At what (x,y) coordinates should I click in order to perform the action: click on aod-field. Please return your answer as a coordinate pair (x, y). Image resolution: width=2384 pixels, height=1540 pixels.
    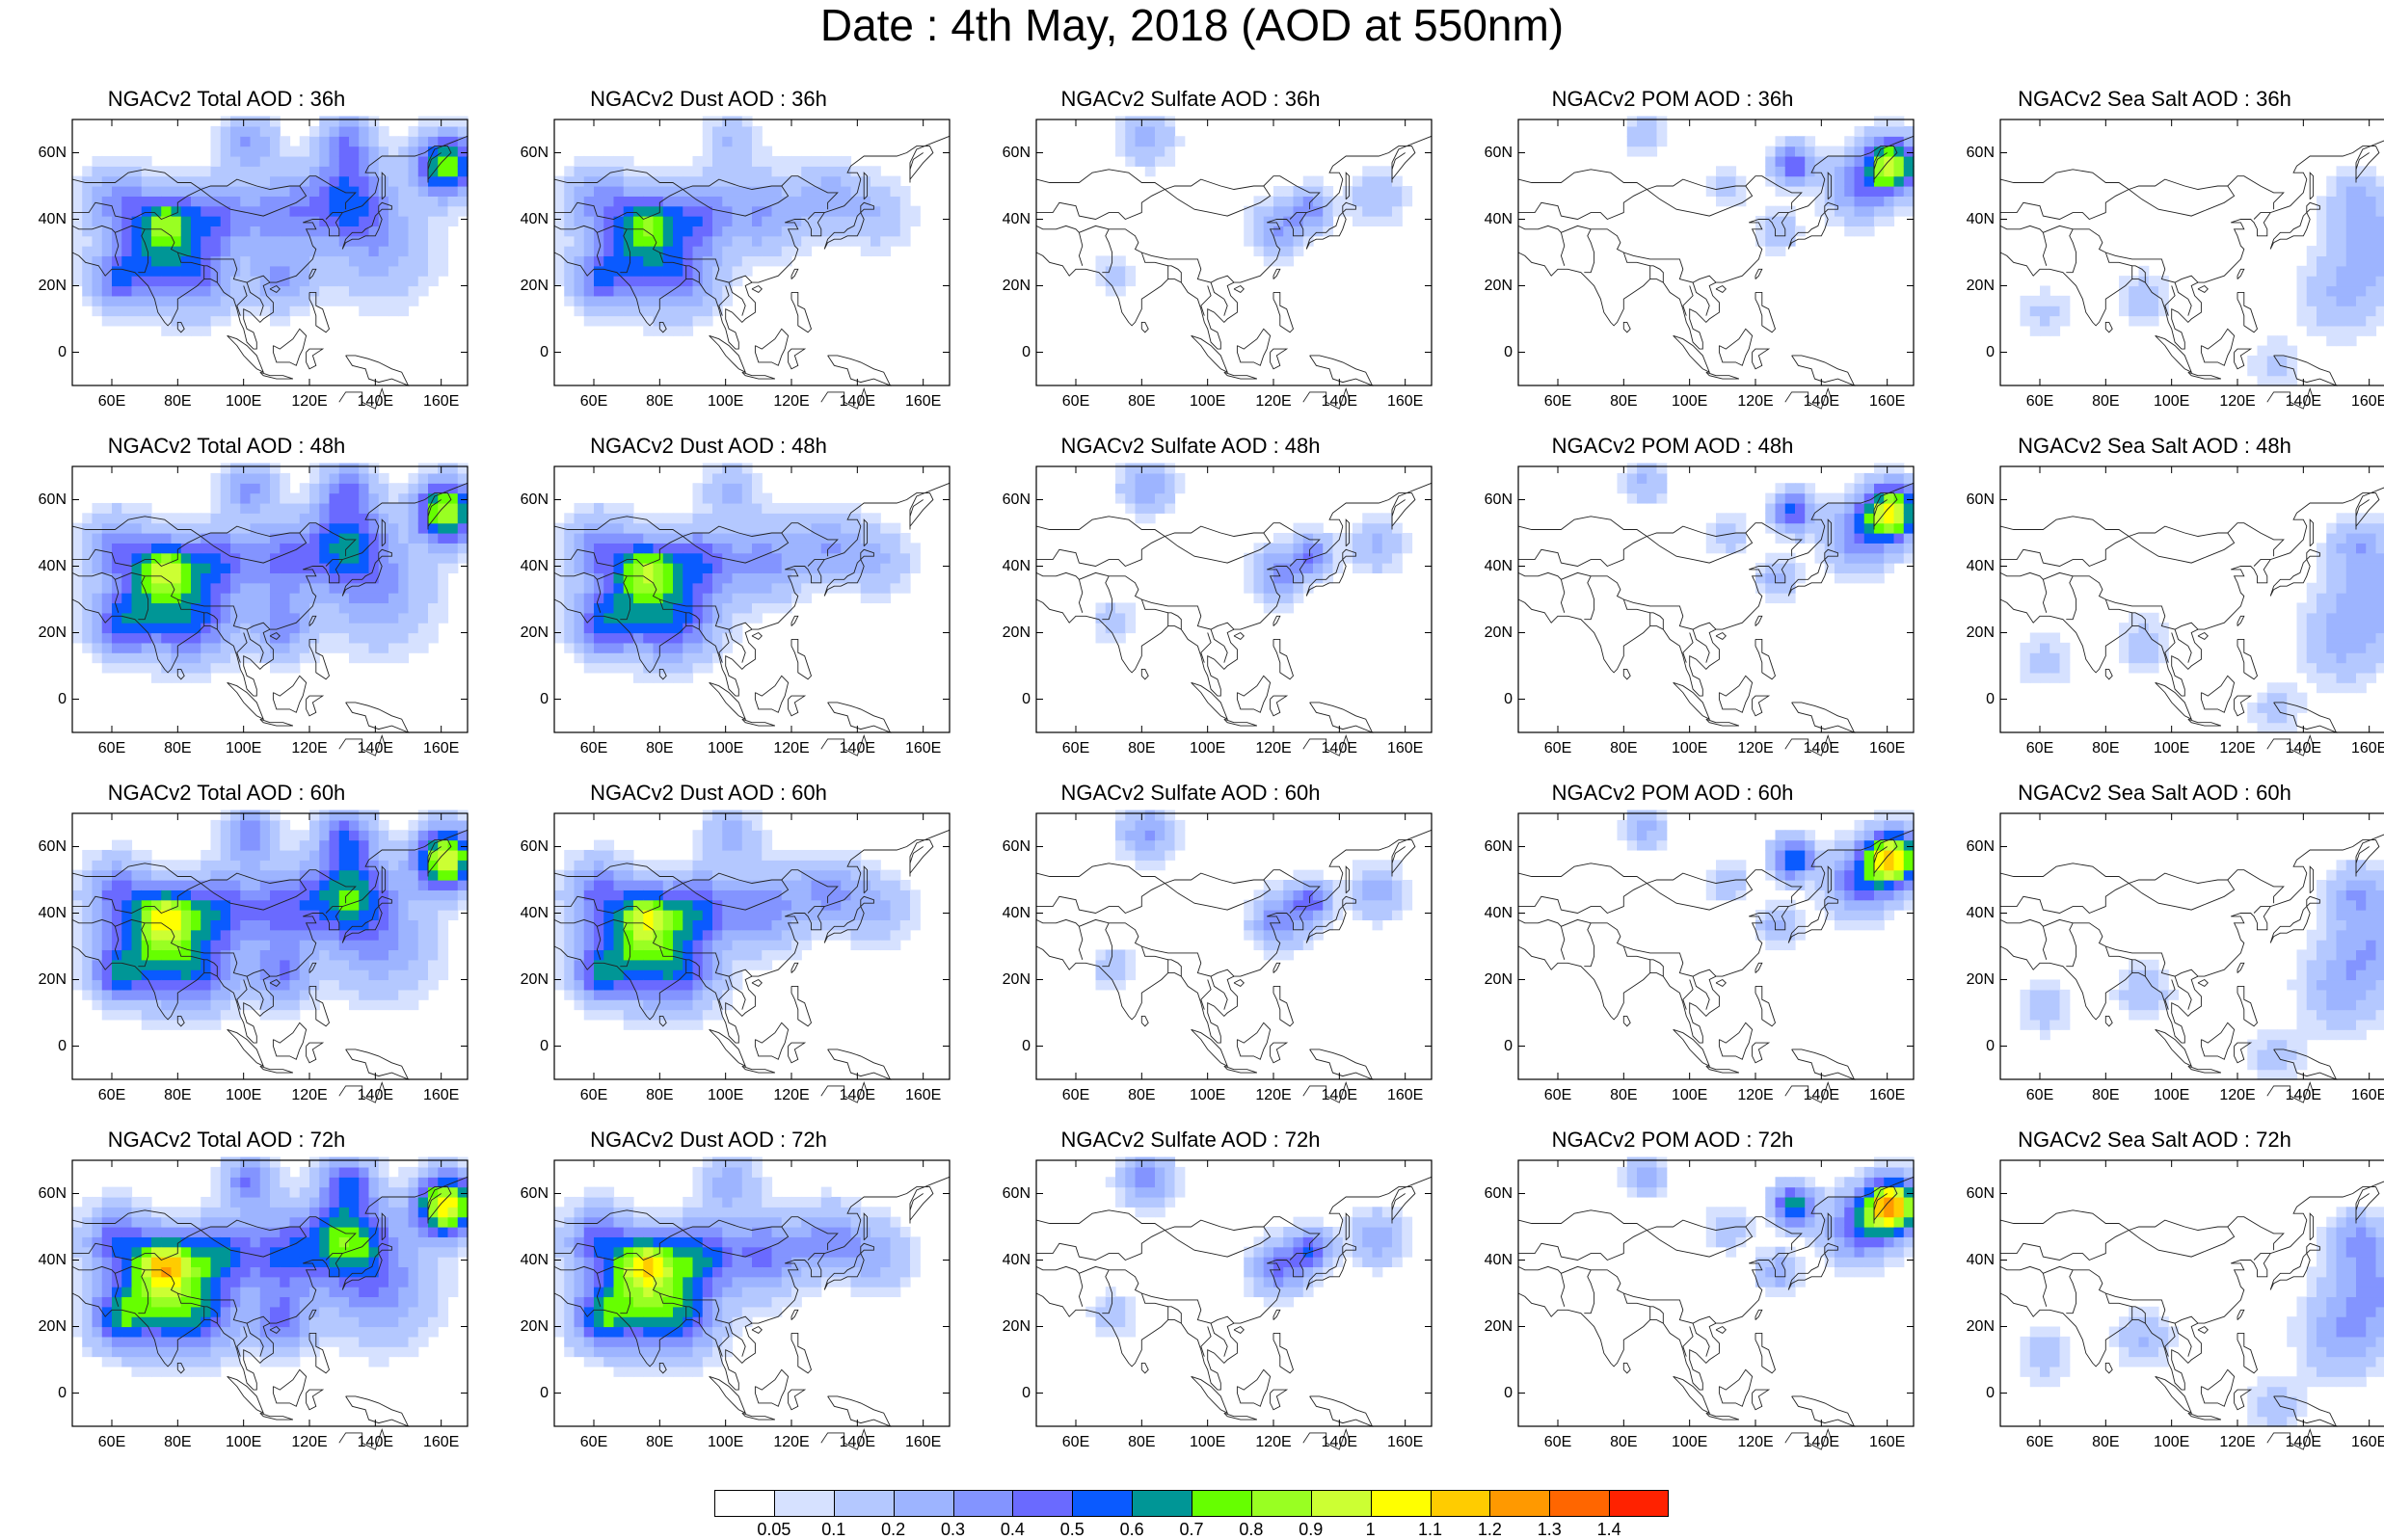
    Looking at the image, I should click on (1254, 554).